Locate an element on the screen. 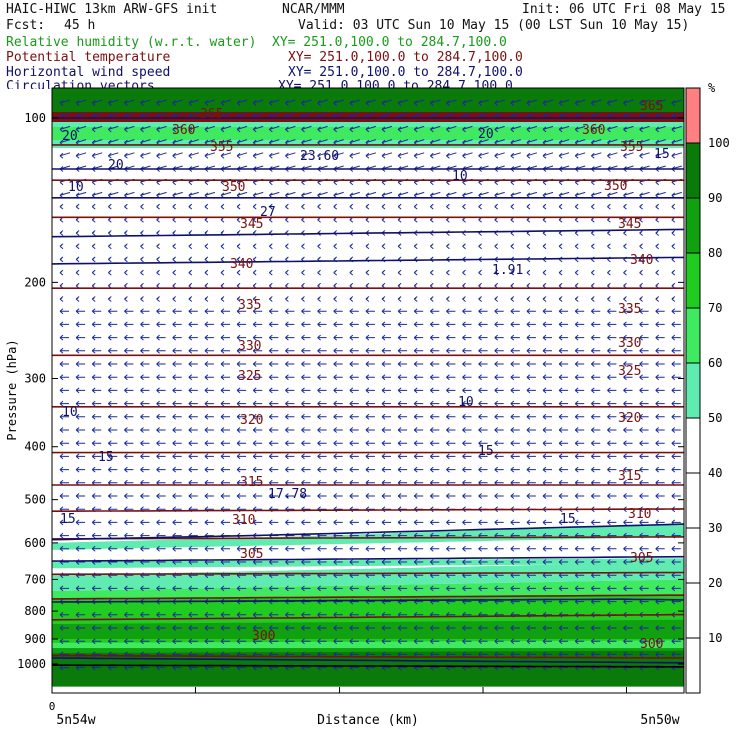  wind-label-17.78: 17.78 is located at coordinates (287, 494).